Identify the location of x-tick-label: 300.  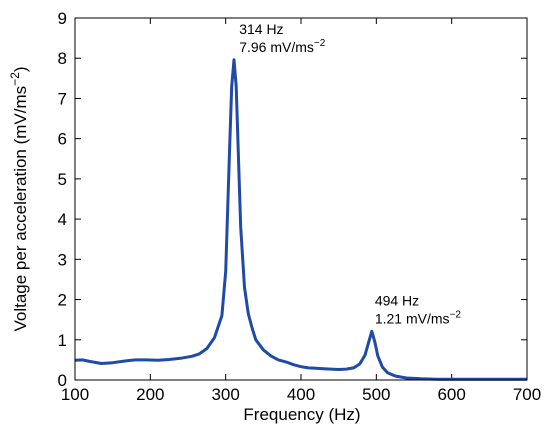
(225, 394).